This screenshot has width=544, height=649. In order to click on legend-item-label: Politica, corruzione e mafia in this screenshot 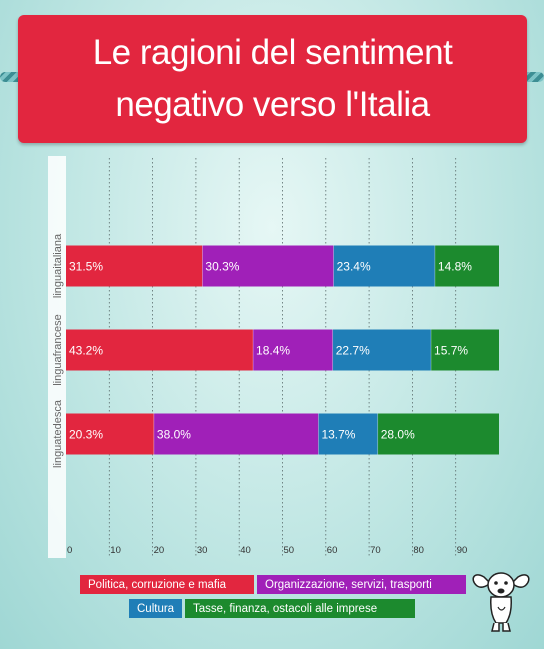, I will do `click(157, 584)`.